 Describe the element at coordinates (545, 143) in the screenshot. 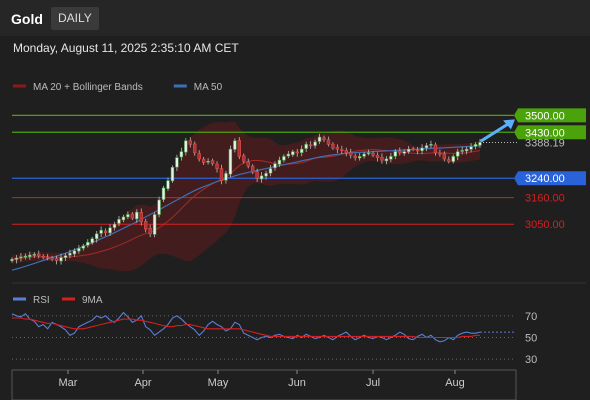

I see `current-price-label: 3388.19` at that location.